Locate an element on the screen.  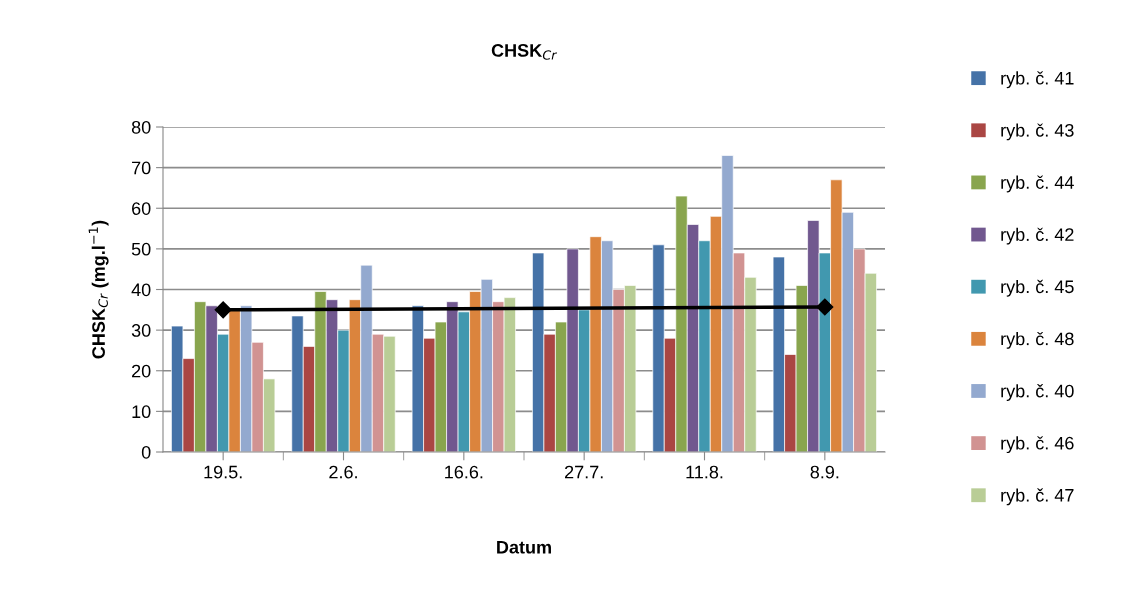
legend-label: ryb. č. 48 is located at coordinates (1037, 340).